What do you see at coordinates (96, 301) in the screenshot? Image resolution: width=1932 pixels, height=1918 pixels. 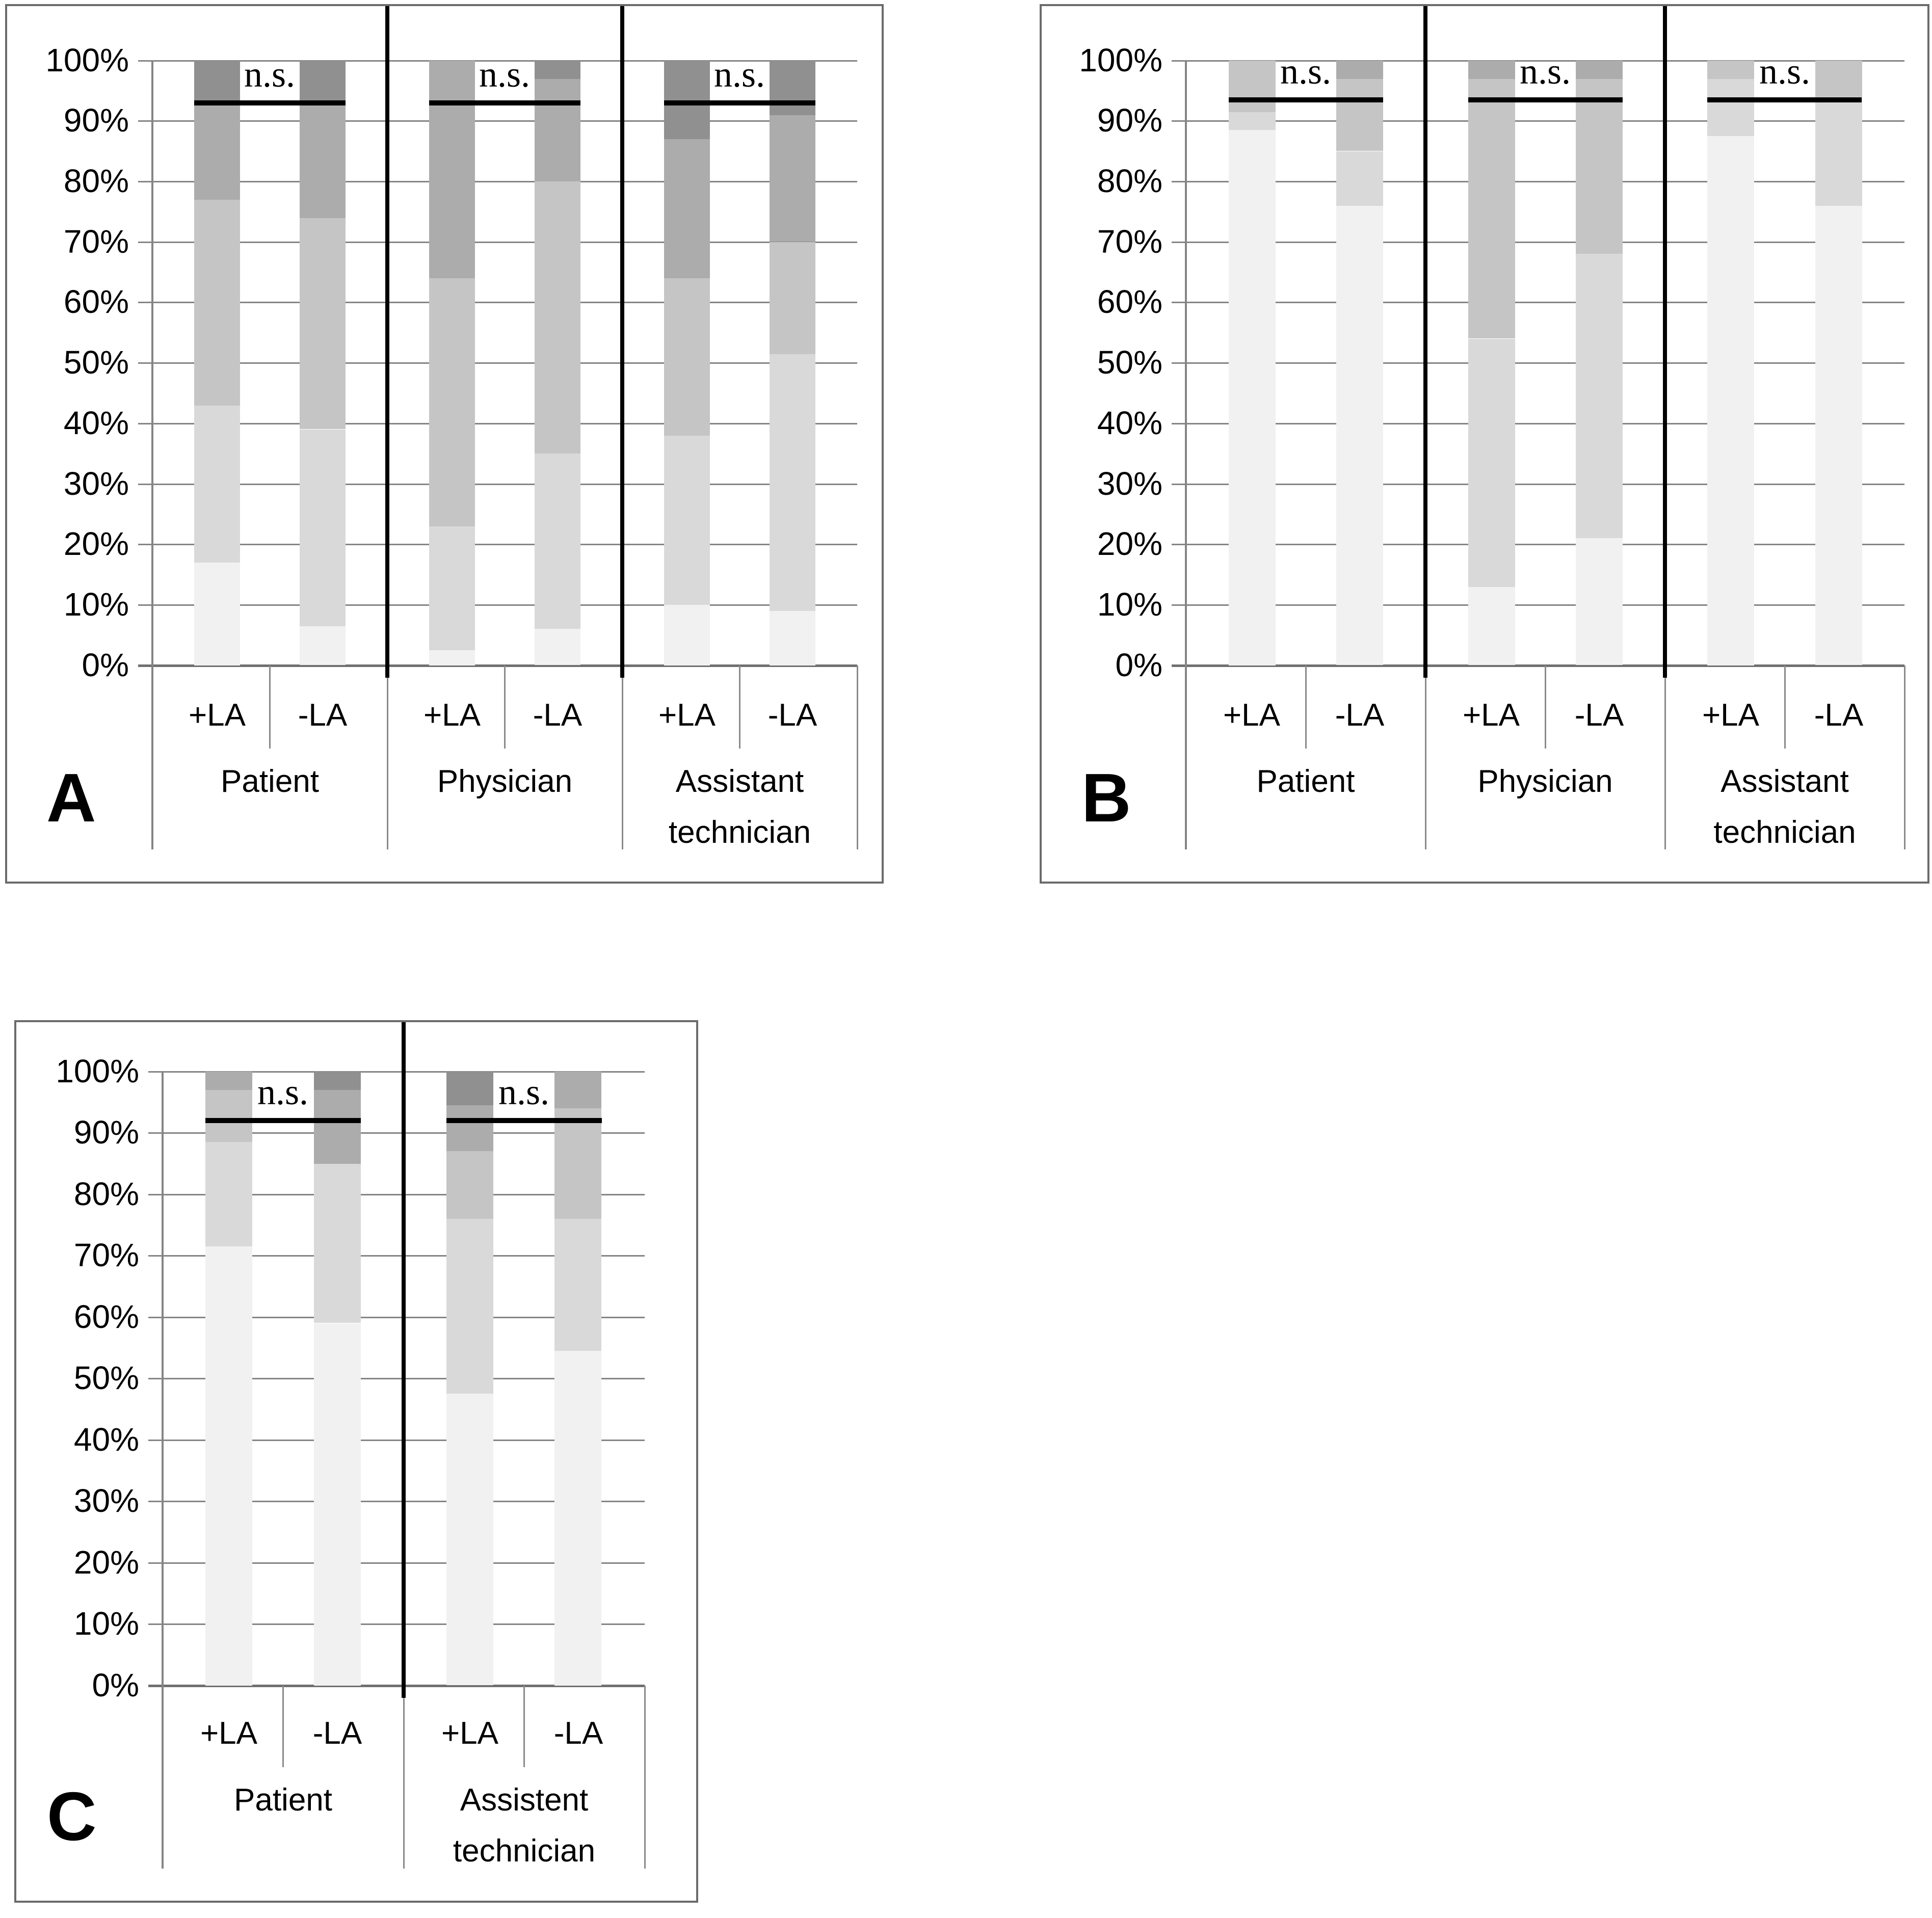 I see `y-tick-label: 60%` at bounding box center [96, 301].